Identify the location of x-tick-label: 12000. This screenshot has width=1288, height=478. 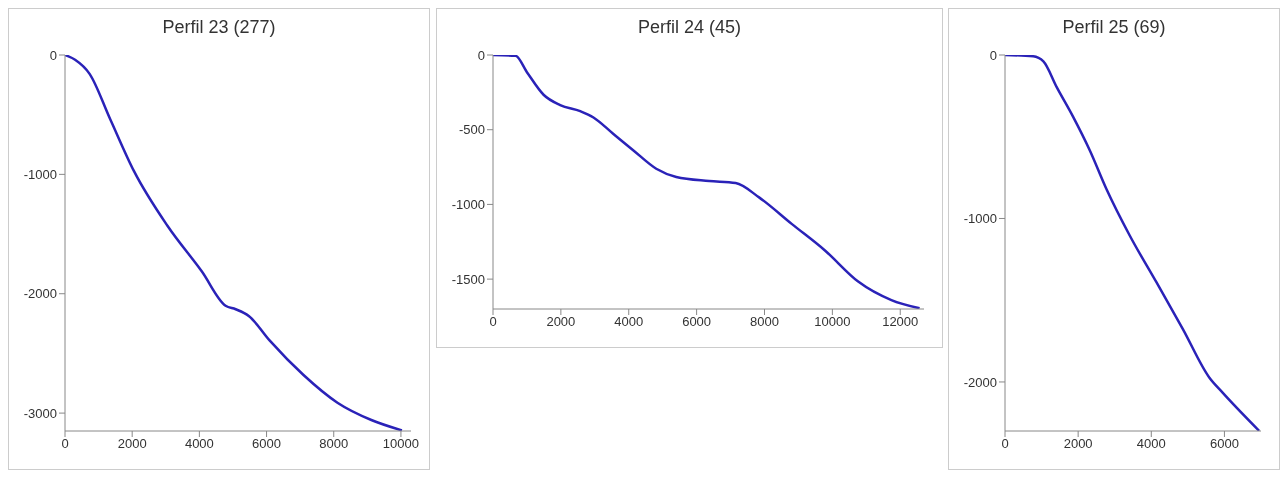
(900, 322).